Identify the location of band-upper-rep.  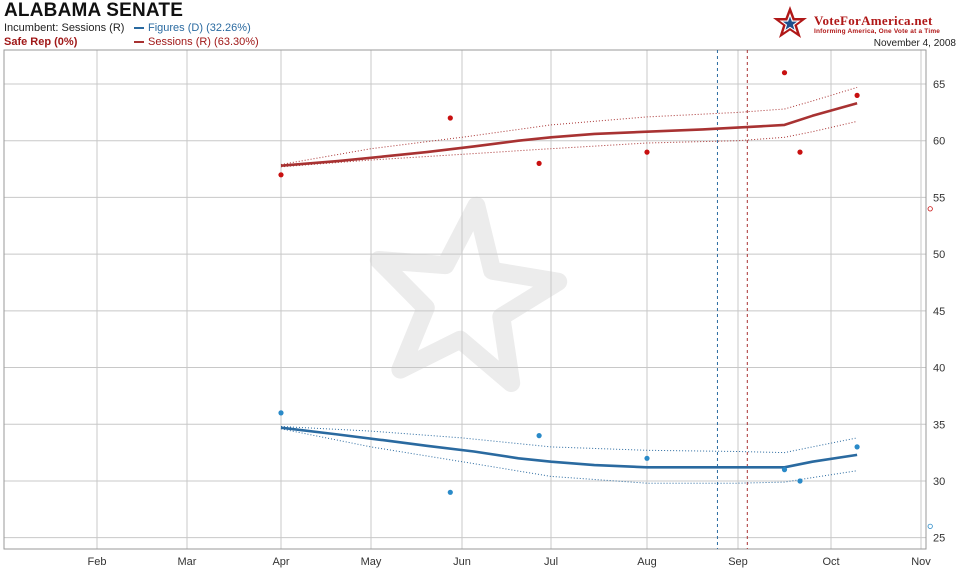
(569, 125).